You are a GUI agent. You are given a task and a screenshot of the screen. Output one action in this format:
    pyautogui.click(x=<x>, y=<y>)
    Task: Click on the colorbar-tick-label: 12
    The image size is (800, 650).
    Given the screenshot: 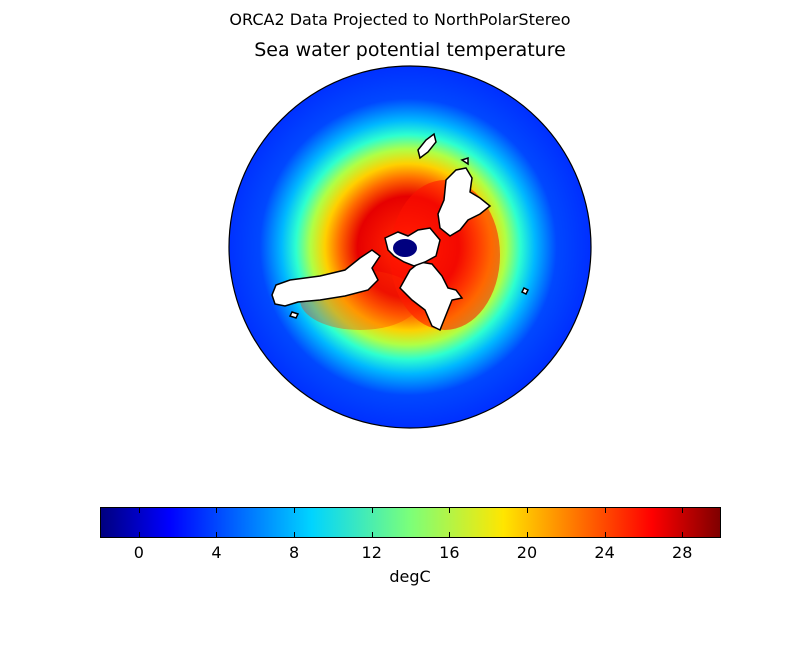 What is the action you would take?
    pyautogui.click(x=371, y=552)
    